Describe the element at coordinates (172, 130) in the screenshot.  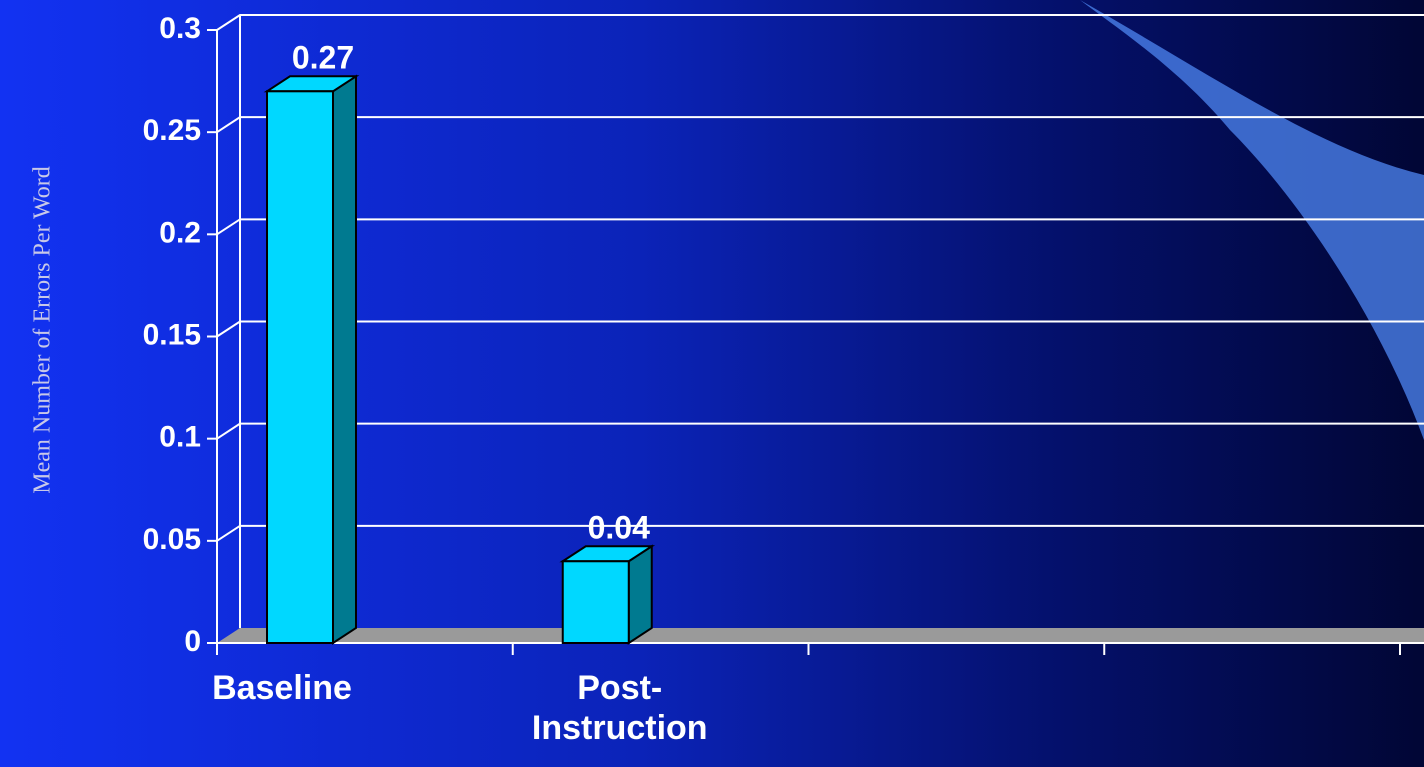
I see `y-tick-label: 0.25` at that location.